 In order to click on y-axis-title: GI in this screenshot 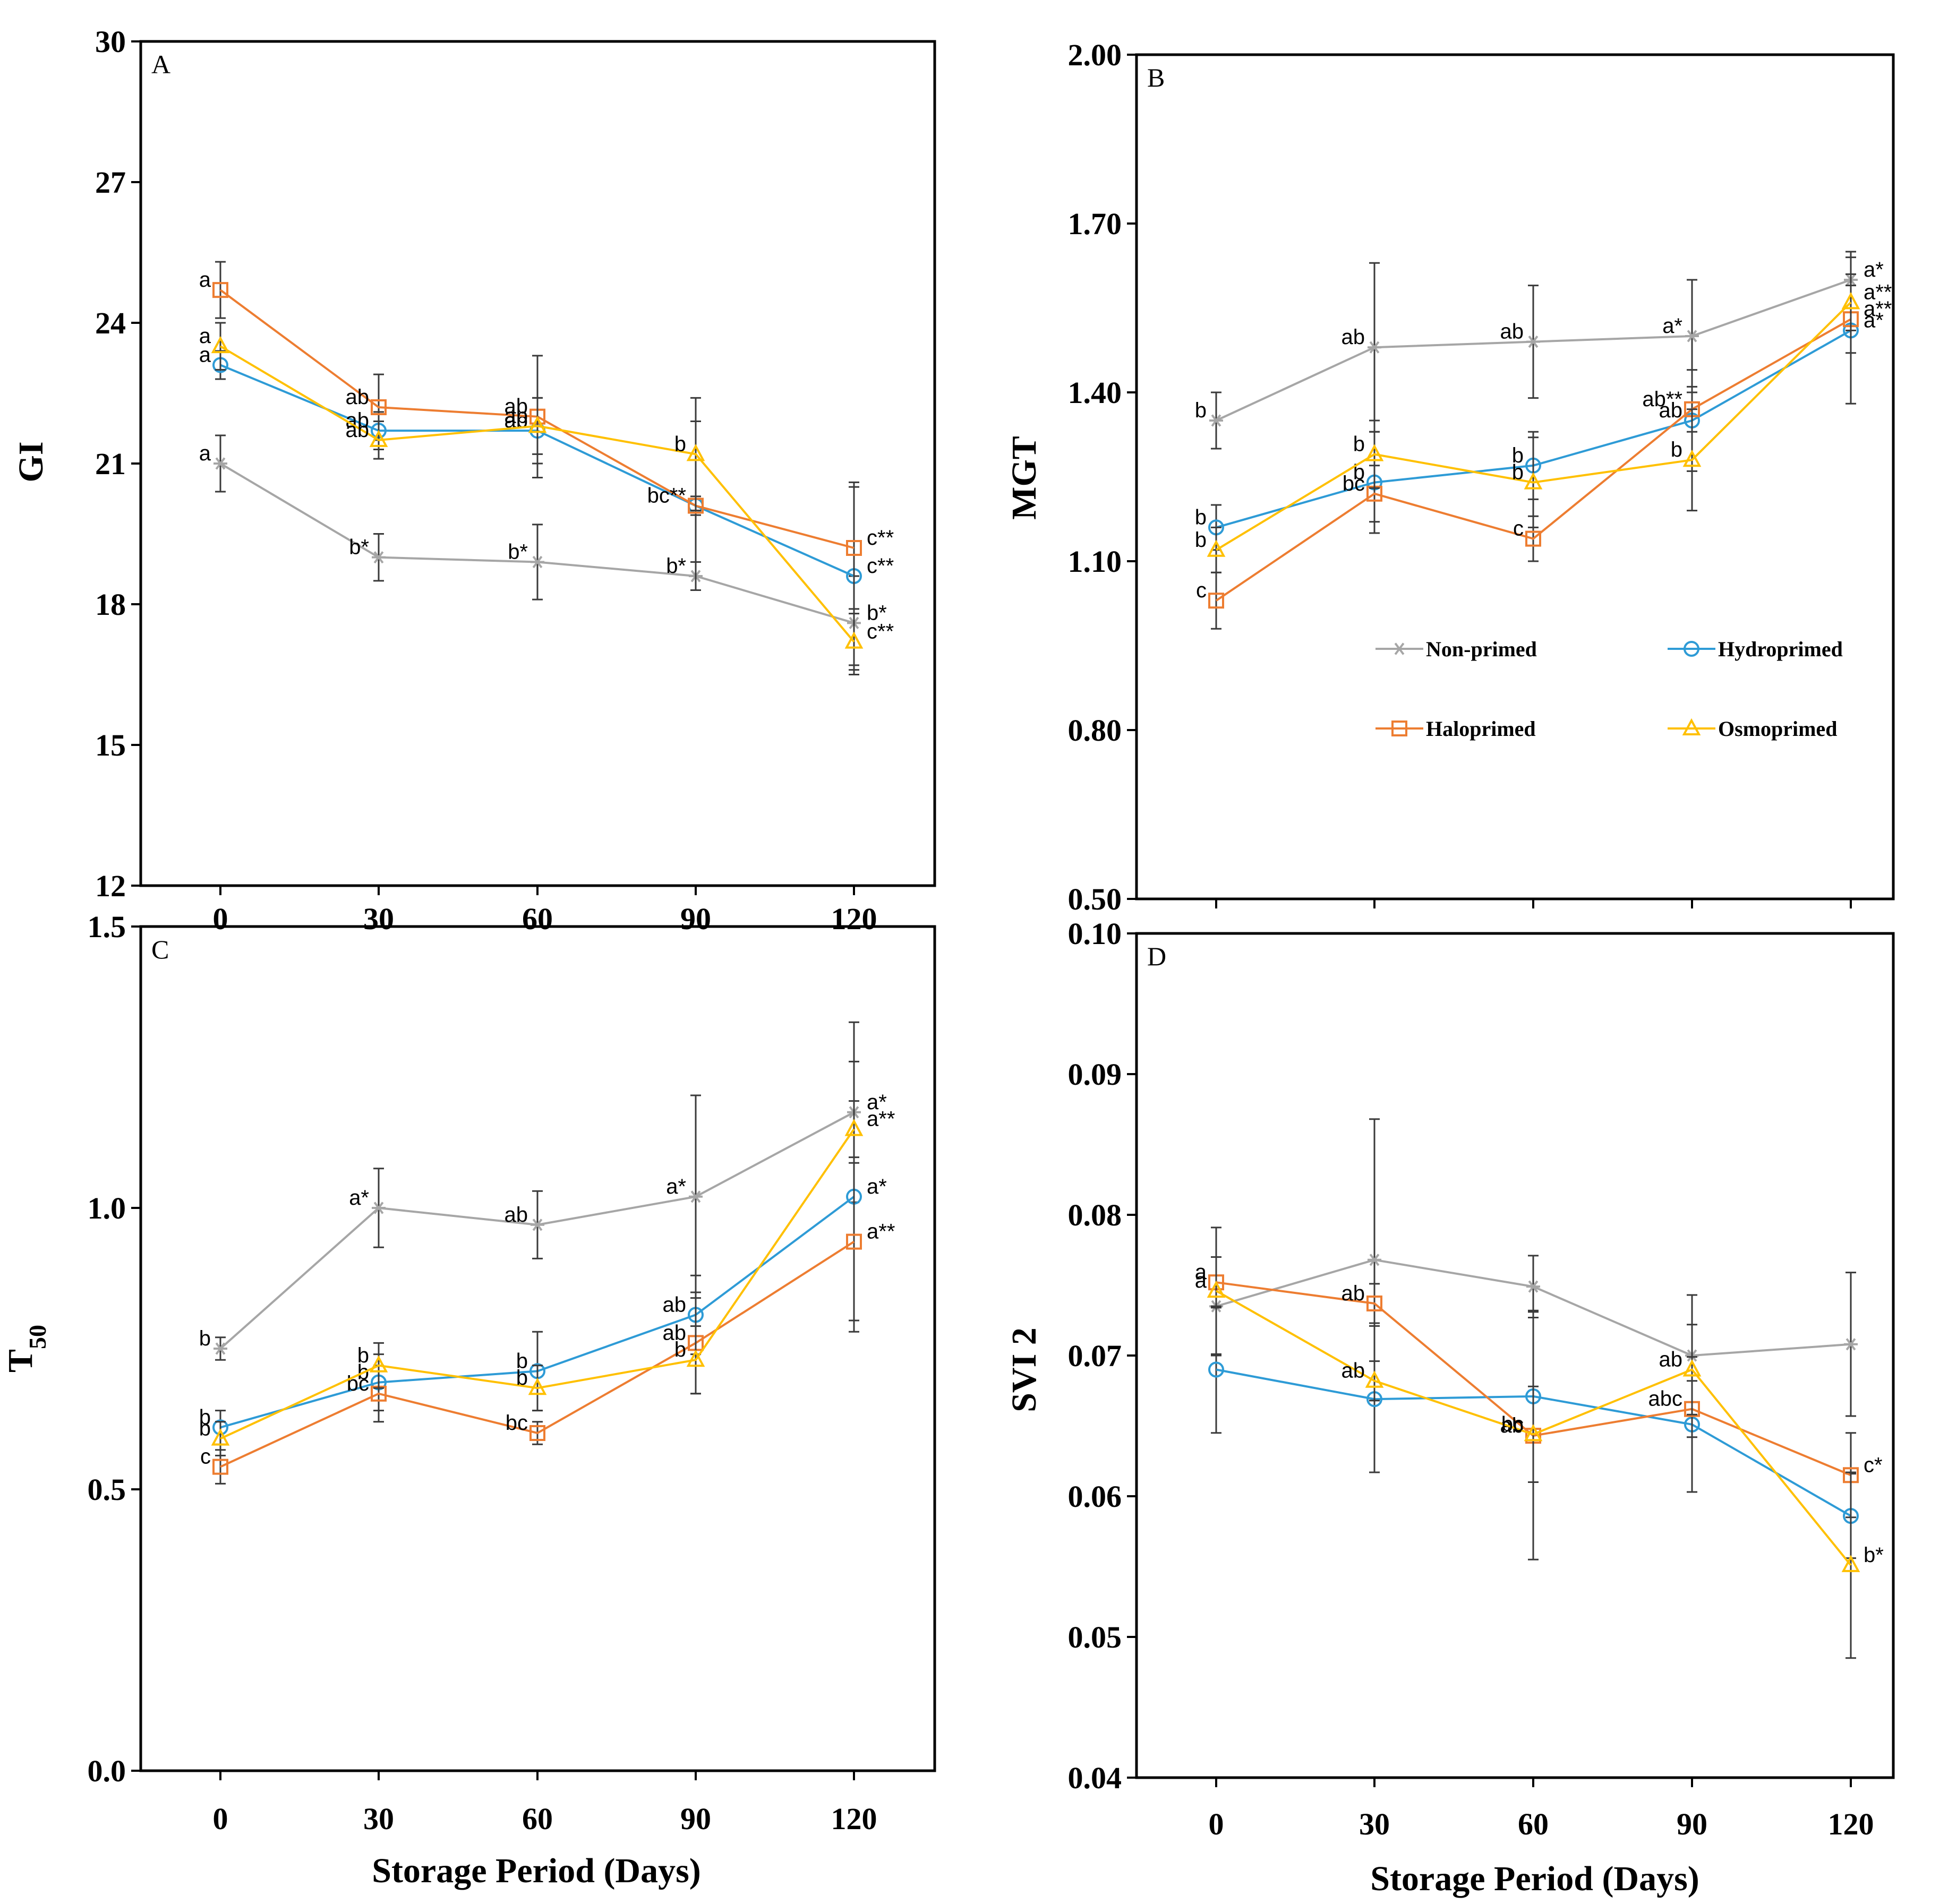, I will do `click(31, 461)`.